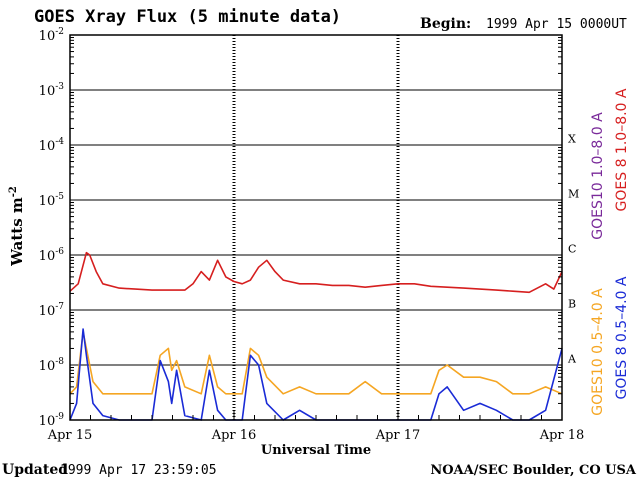 Image resolution: width=640 pixels, height=480 pixels. I want to click on legend-label: GOES 8 0.5–4.0 A, so click(622, 337).